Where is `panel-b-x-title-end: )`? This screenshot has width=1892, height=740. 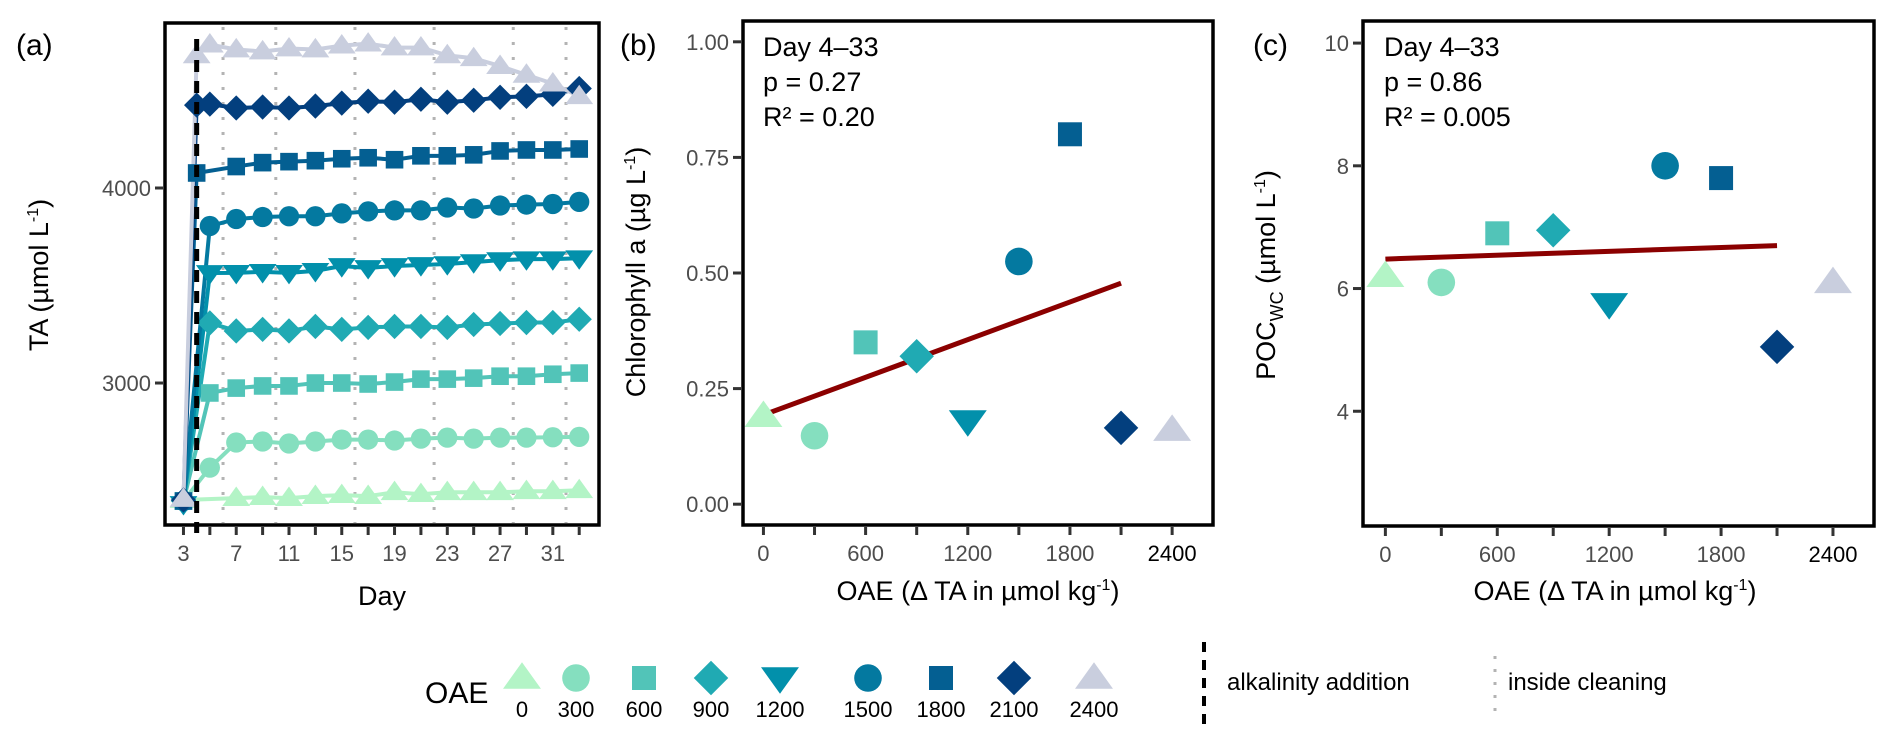
panel-b-x-title-end: ) is located at coordinates (1114, 591).